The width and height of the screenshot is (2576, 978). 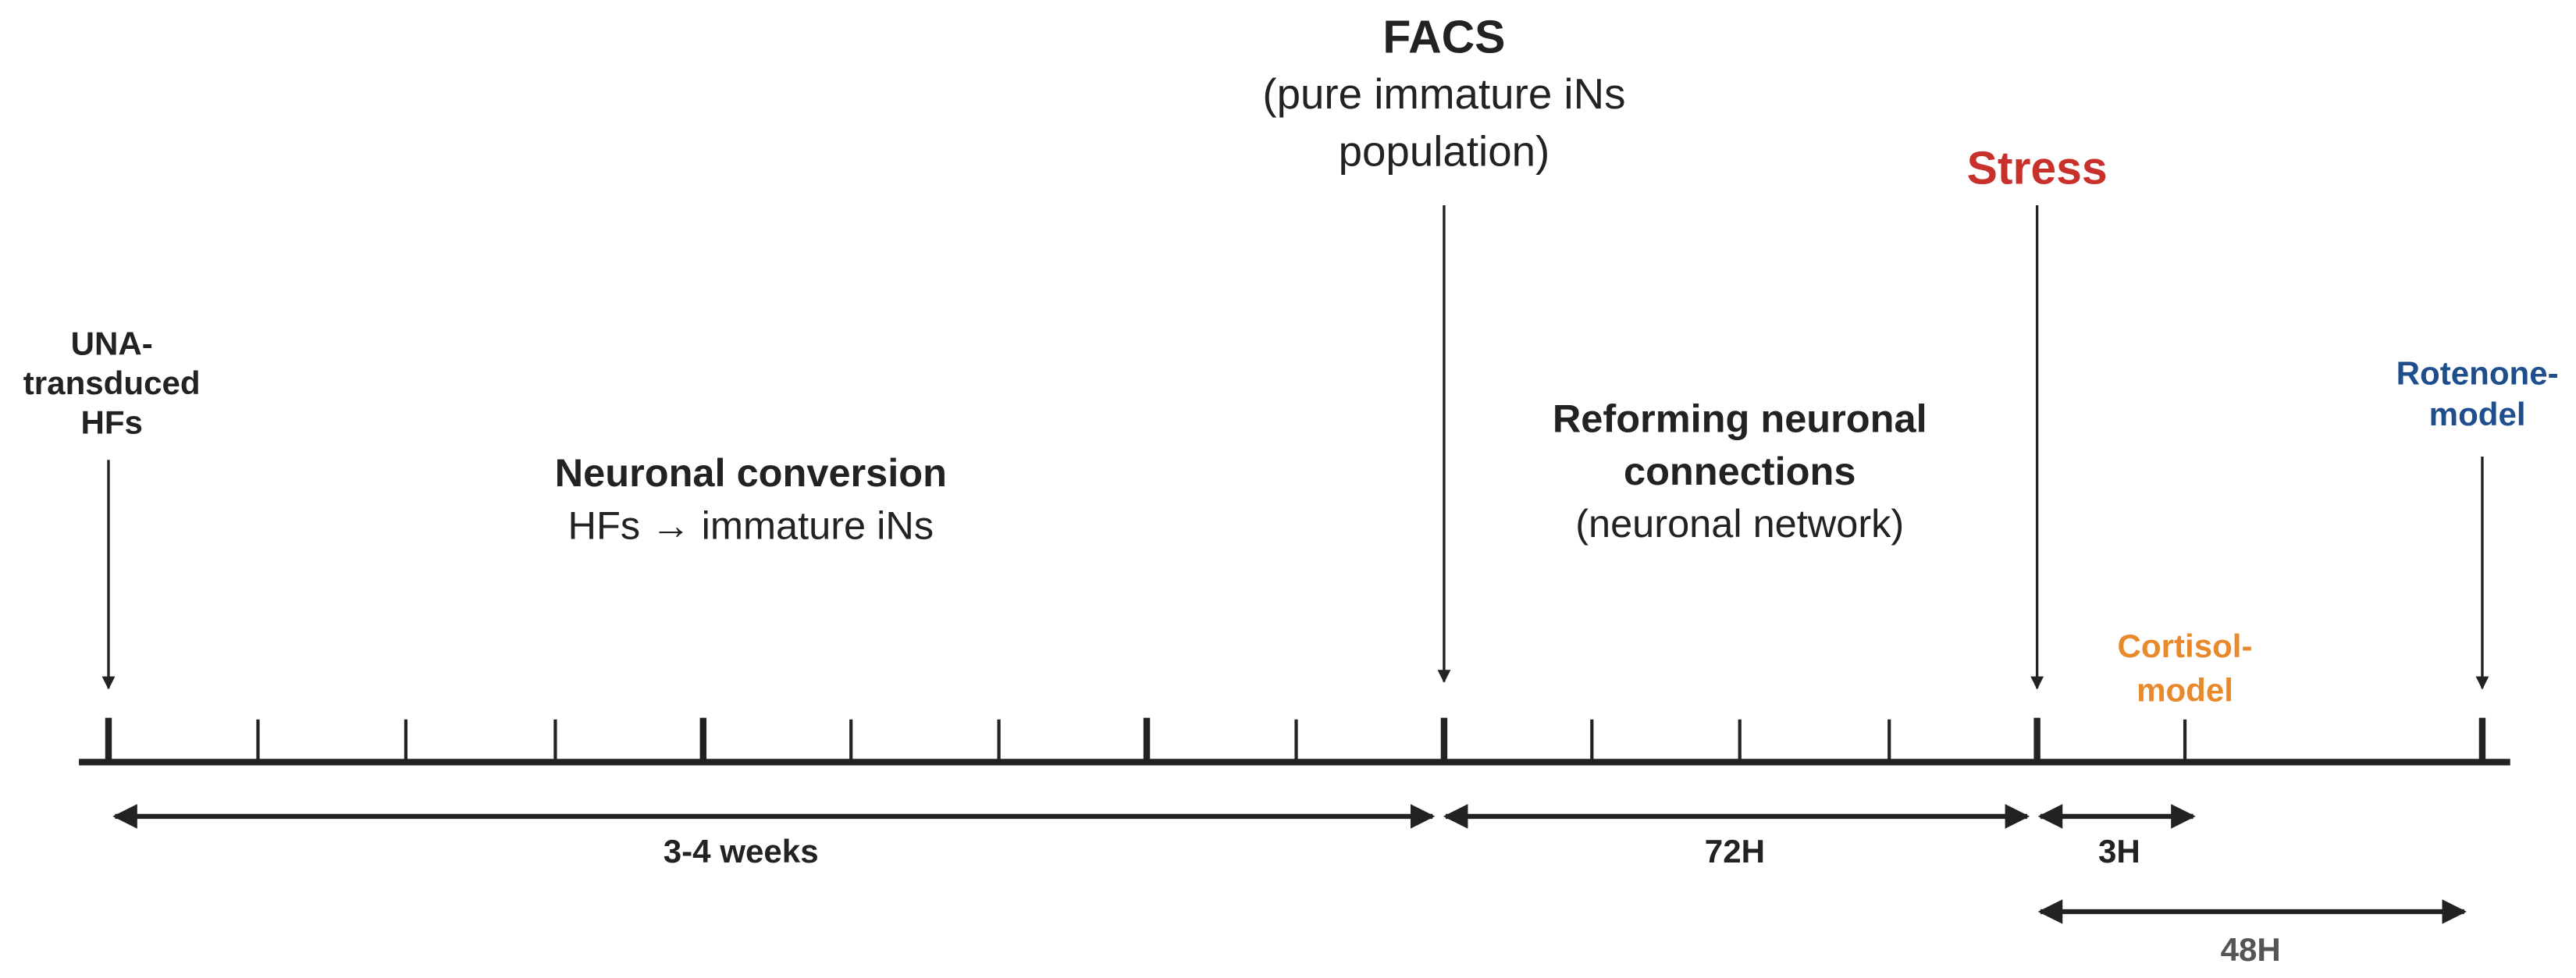 What do you see at coordinates (751, 525) in the screenshot?
I see `phase-subtitle: HFs → immature iNs` at bounding box center [751, 525].